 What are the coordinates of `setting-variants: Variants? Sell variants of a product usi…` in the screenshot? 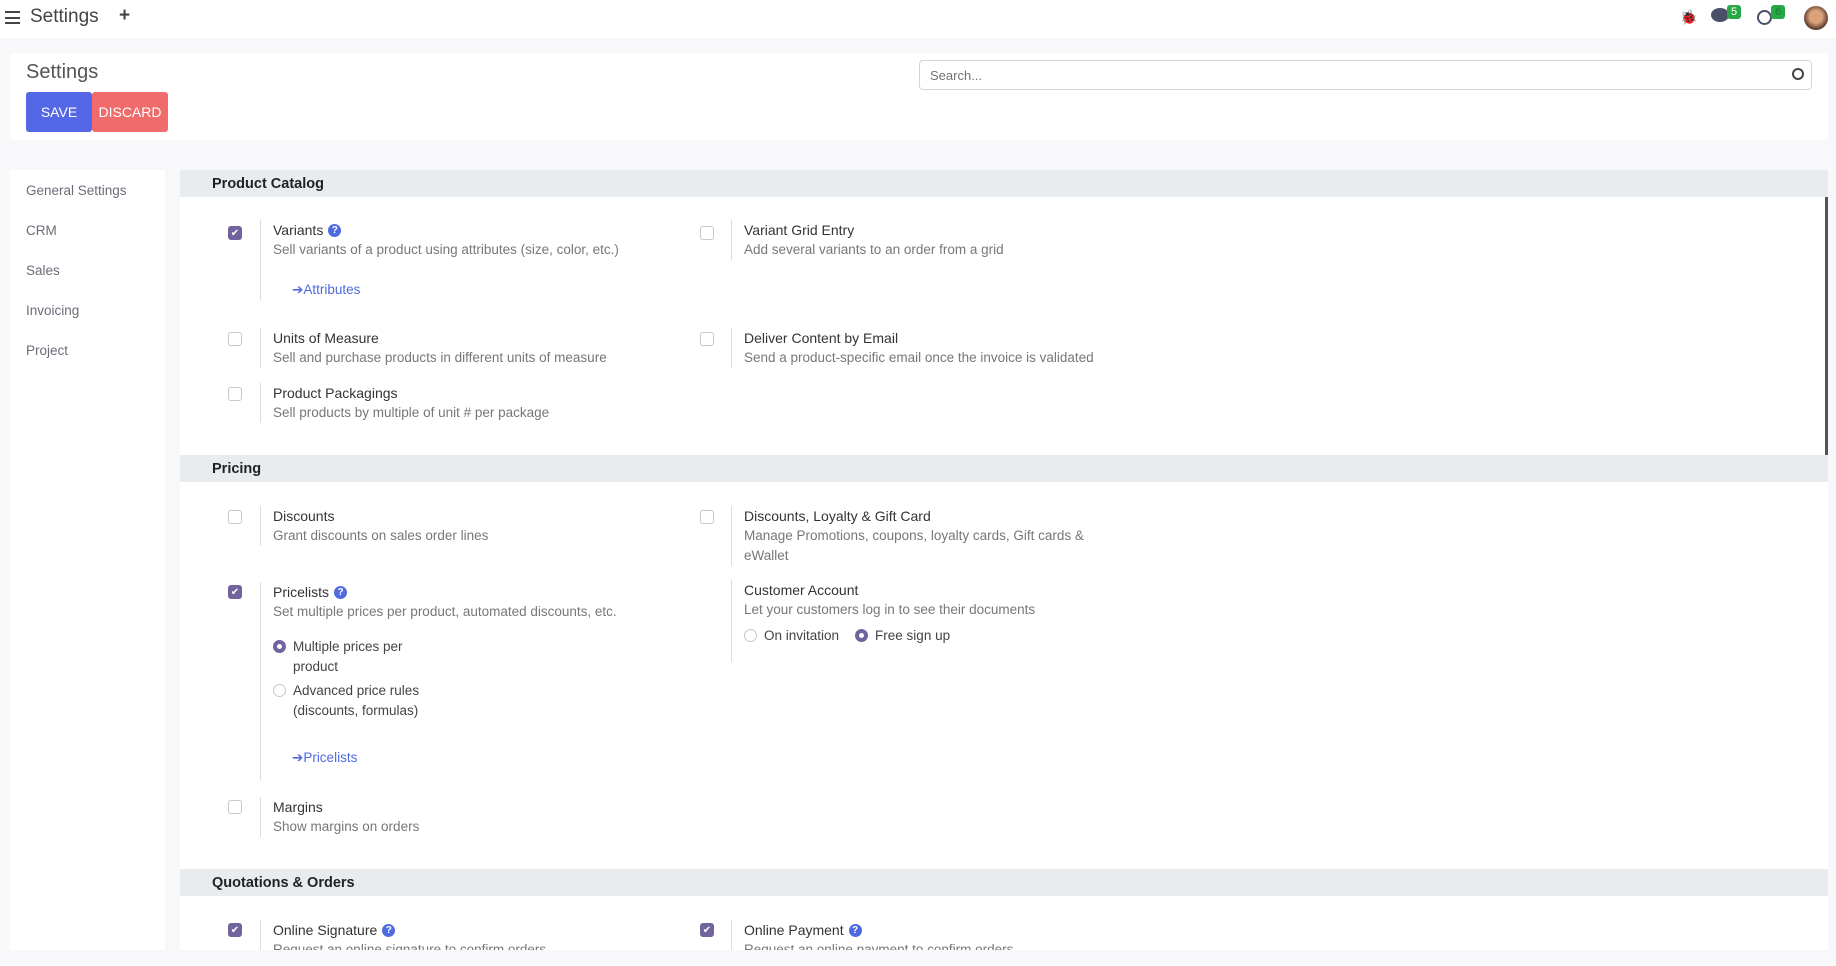 It's located at (439, 260).